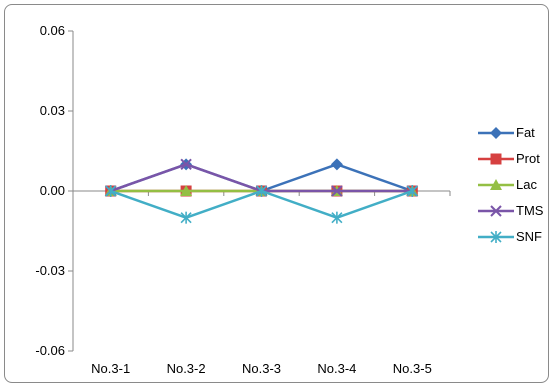 The width and height of the screenshot is (555, 389). Describe the element at coordinates (52, 110) in the screenshot. I see `y-tick-label: 0.03` at that location.